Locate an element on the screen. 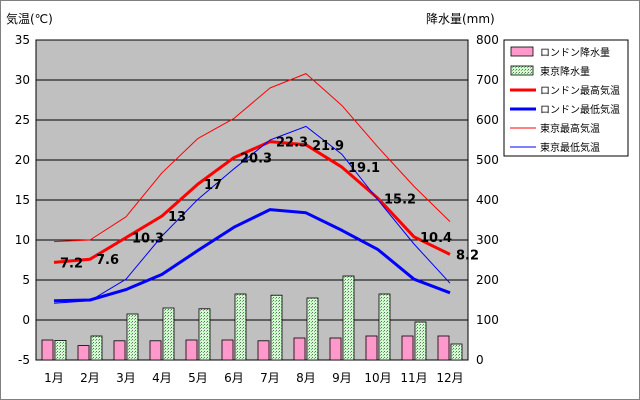  left-tick-label: 25 is located at coordinates (22, 120).